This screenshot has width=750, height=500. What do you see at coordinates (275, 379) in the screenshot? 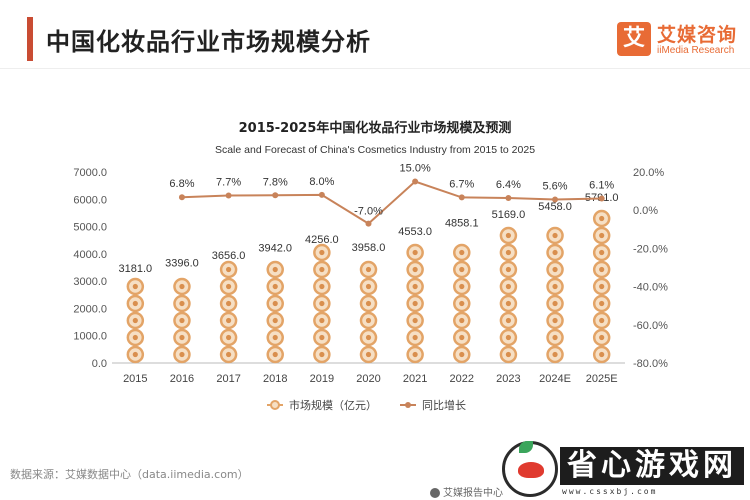
I see `x-tick-label: 2018` at bounding box center [275, 379].